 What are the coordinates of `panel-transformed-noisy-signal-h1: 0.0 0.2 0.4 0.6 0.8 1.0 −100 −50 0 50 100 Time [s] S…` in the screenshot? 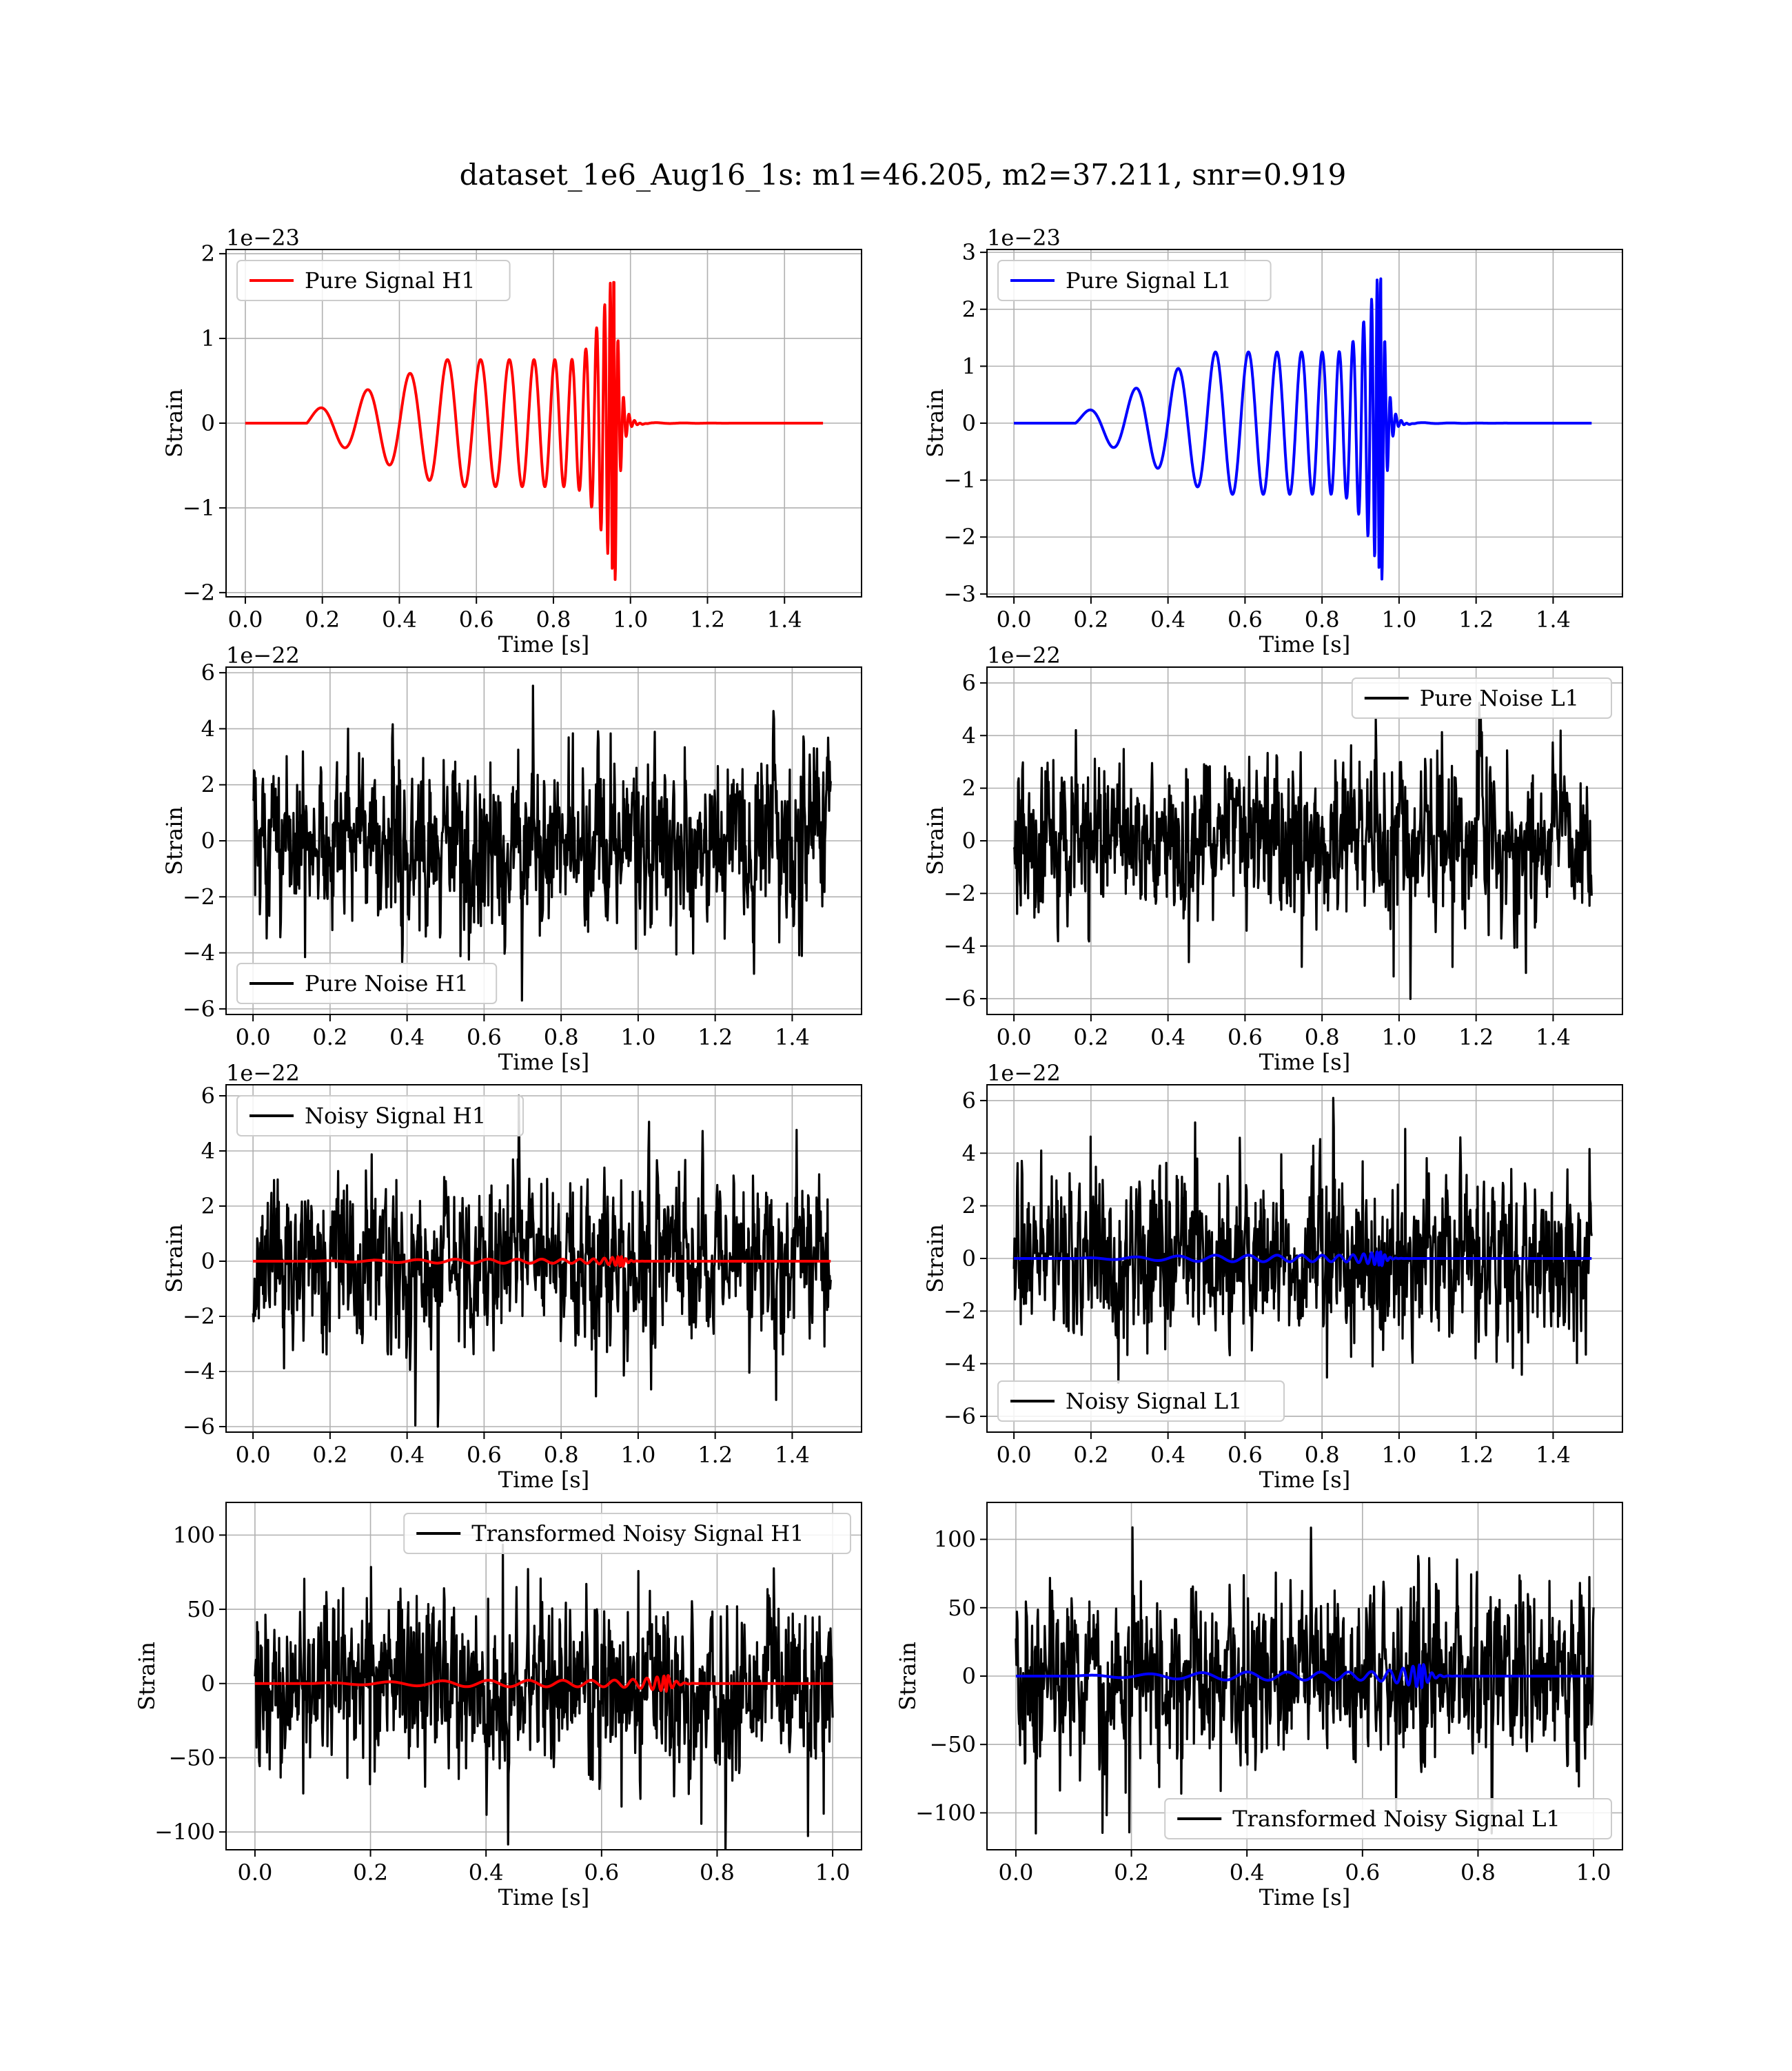 It's located at (498, 1706).